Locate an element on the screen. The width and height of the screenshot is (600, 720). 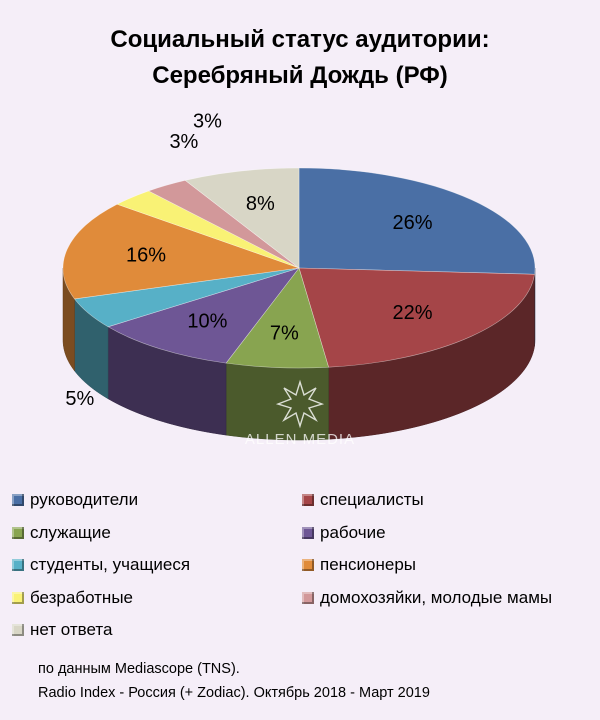
data-label-8: 8% is located at coordinates (260, 204).